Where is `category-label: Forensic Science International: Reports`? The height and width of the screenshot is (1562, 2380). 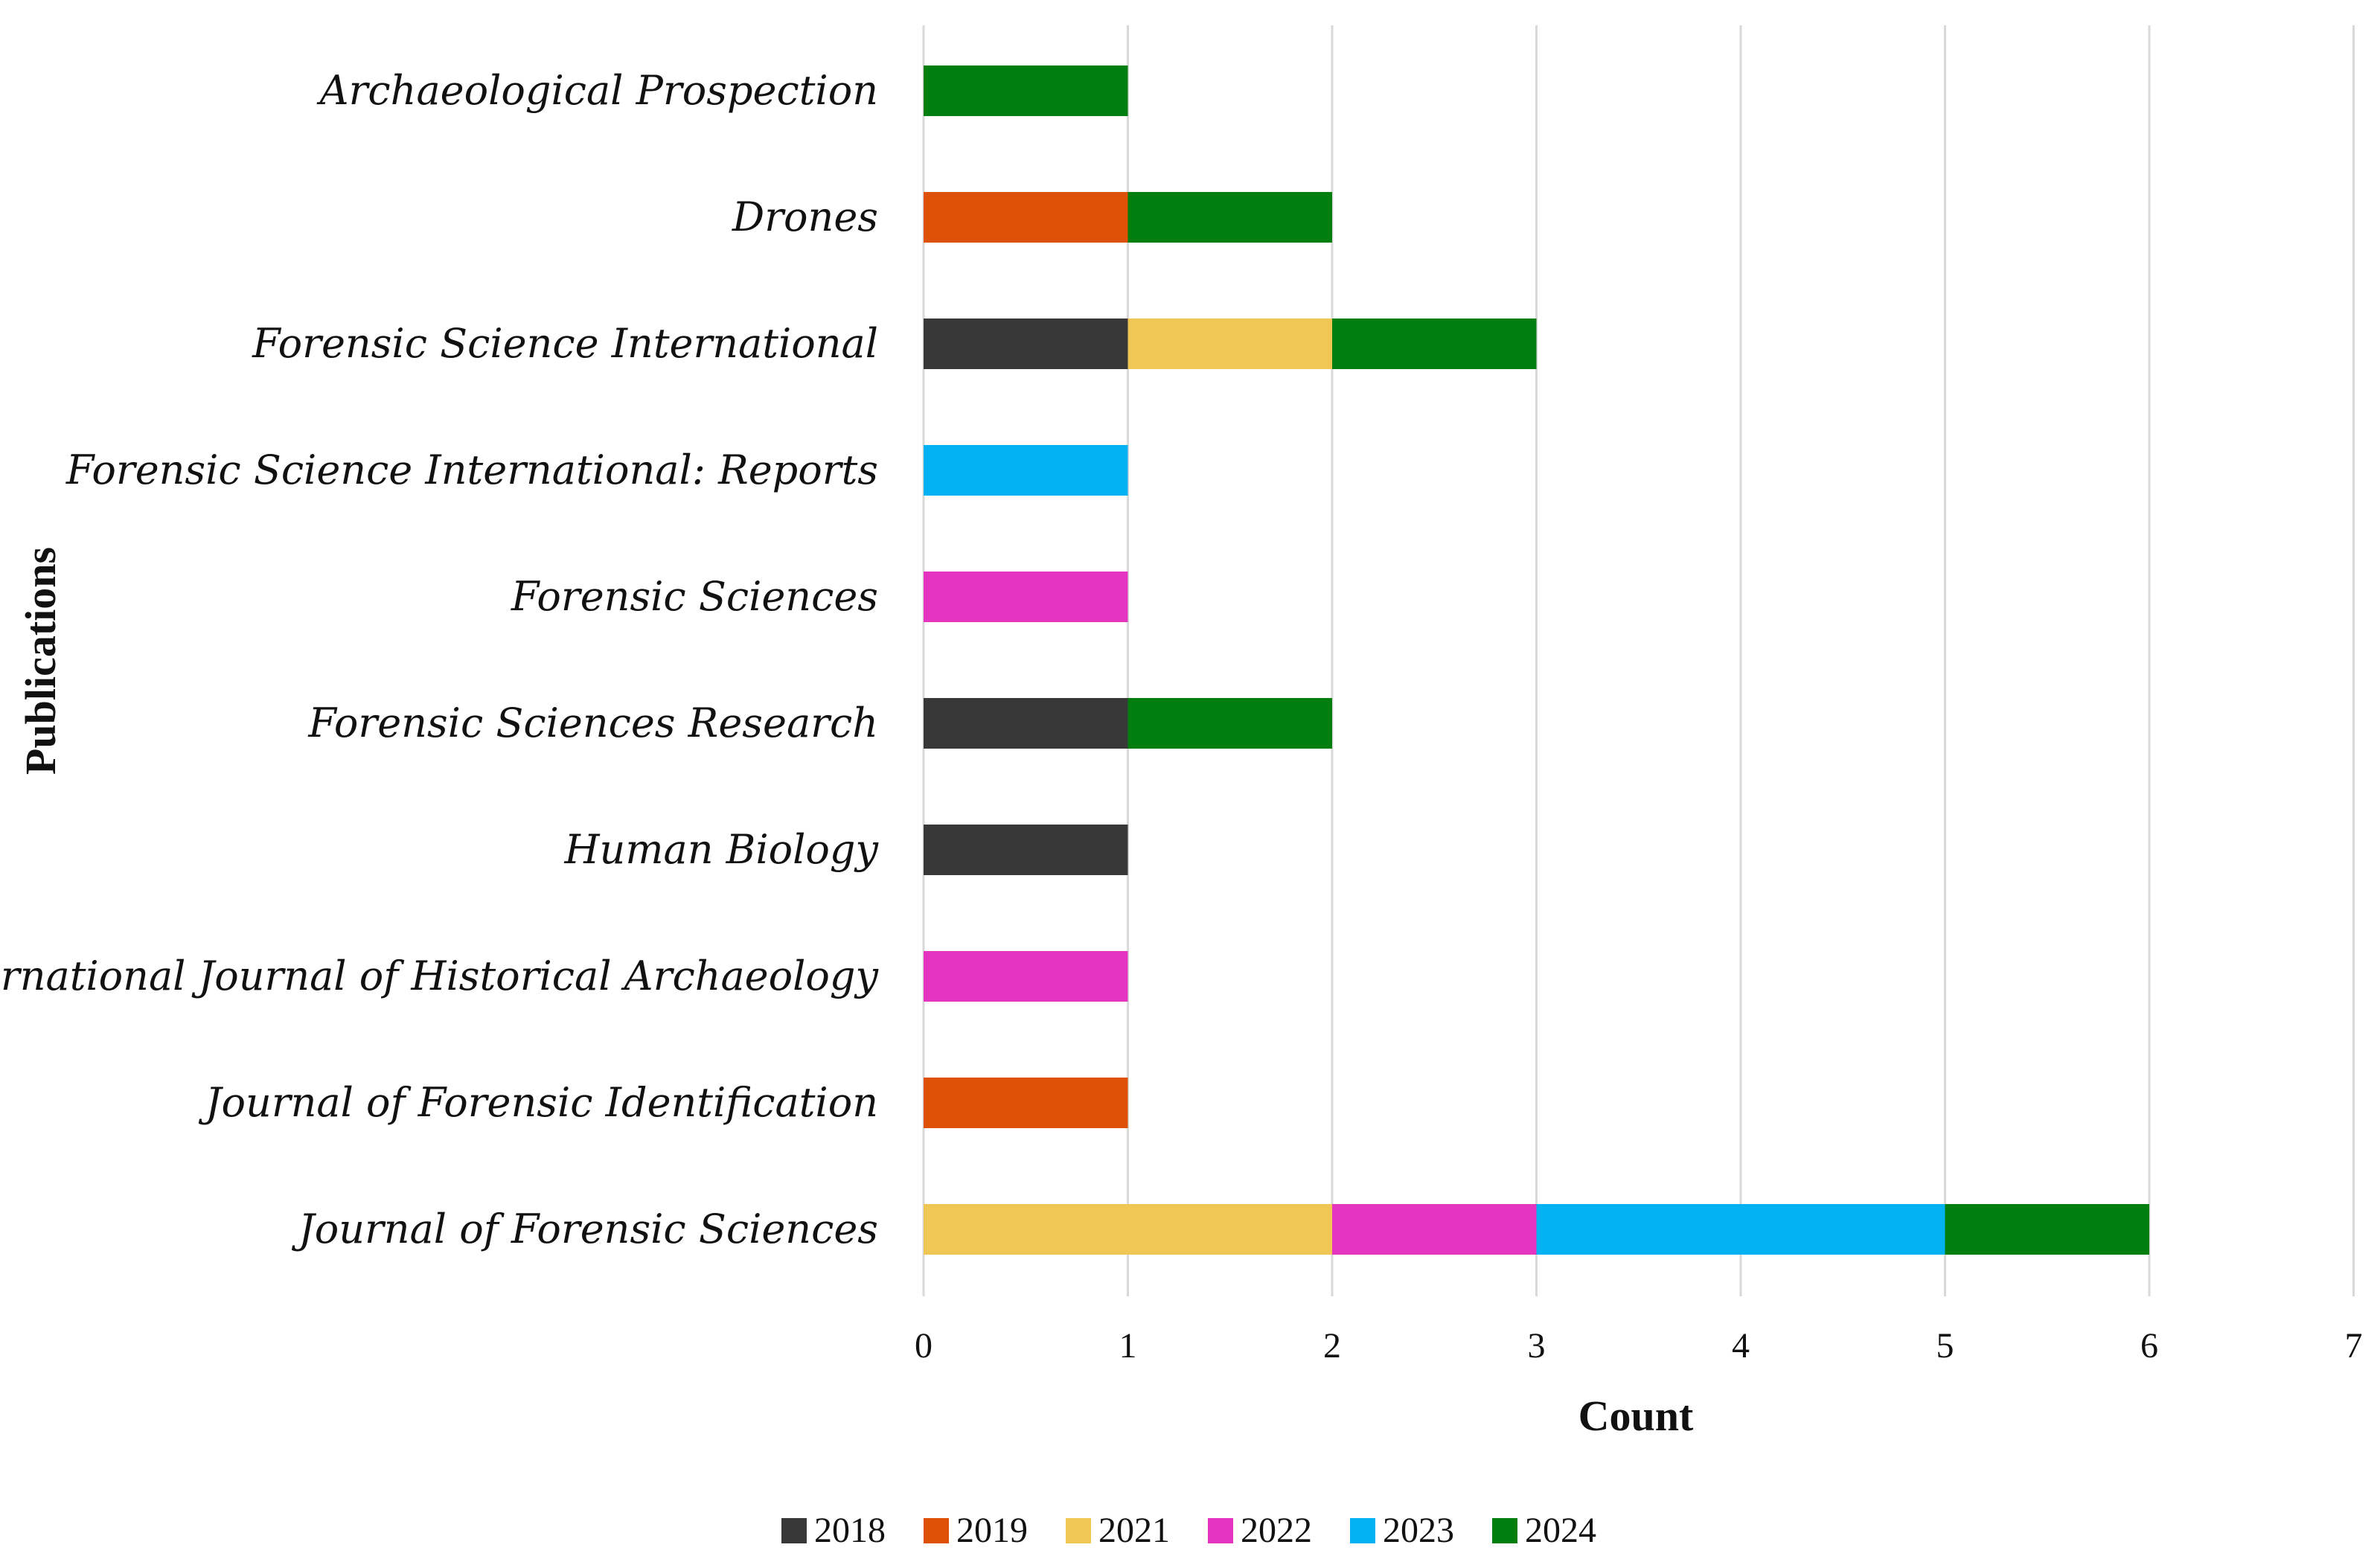
category-label: Forensic Science International: Reports is located at coordinates (471, 469).